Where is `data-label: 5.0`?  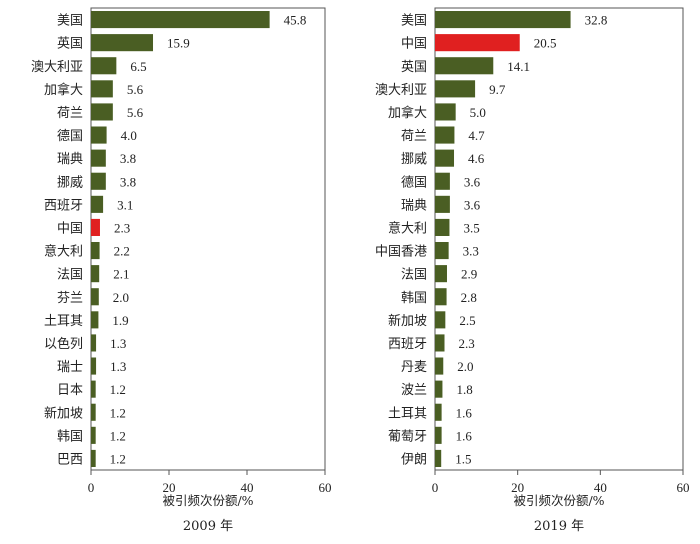
data-label: 5.0 is located at coordinates (478, 112).